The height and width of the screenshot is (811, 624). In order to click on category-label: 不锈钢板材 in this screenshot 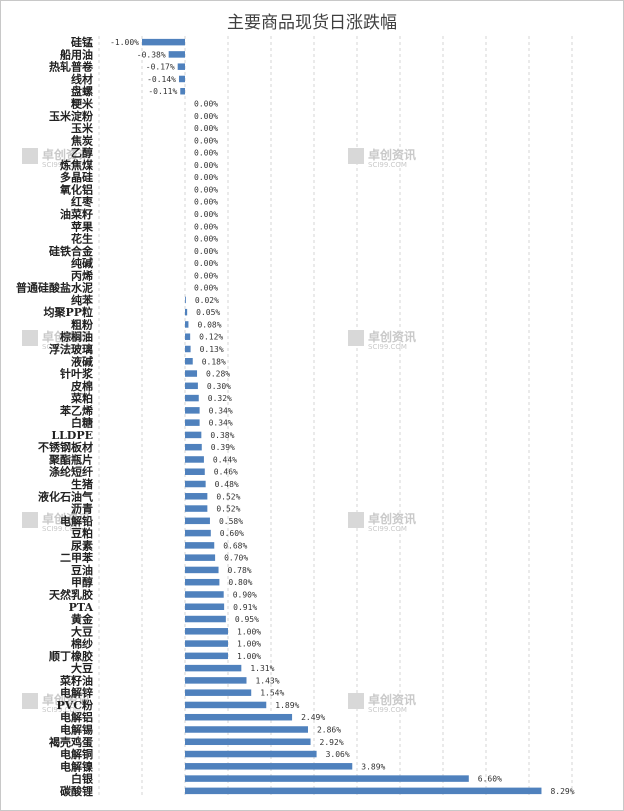, I will do `click(65, 447)`.